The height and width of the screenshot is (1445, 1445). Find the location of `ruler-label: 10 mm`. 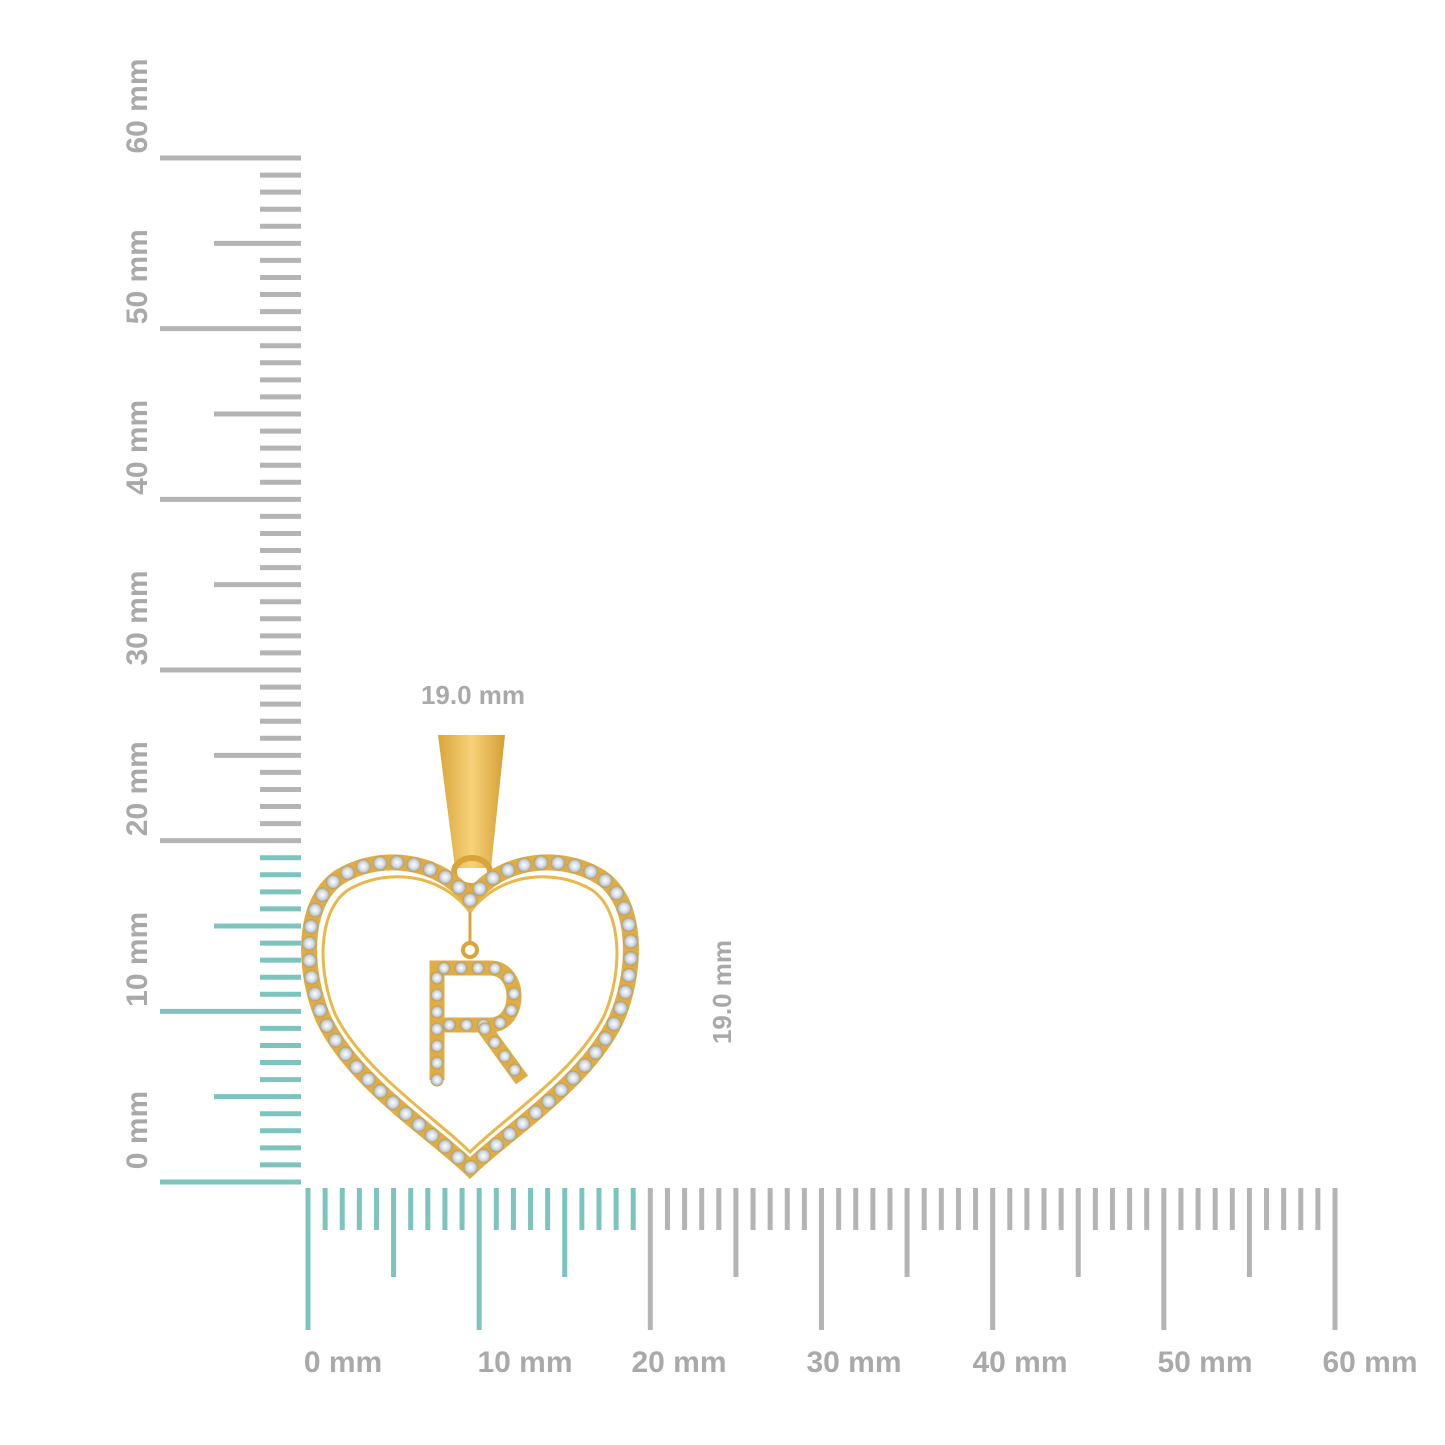

ruler-label: 10 mm is located at coordinates (524, 1362).